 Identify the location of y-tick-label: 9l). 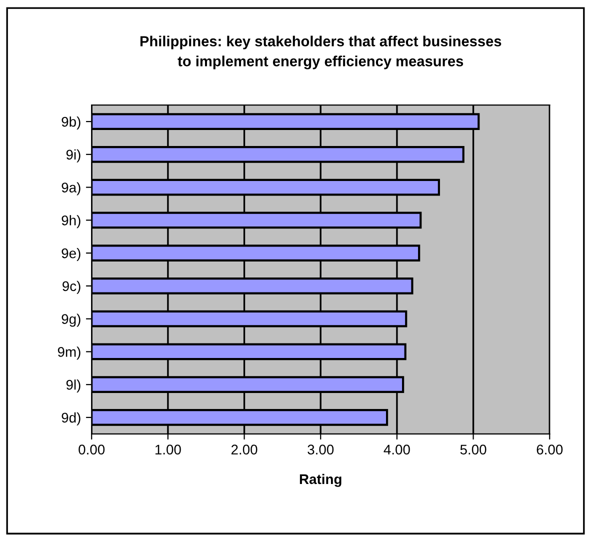
(73, 386).